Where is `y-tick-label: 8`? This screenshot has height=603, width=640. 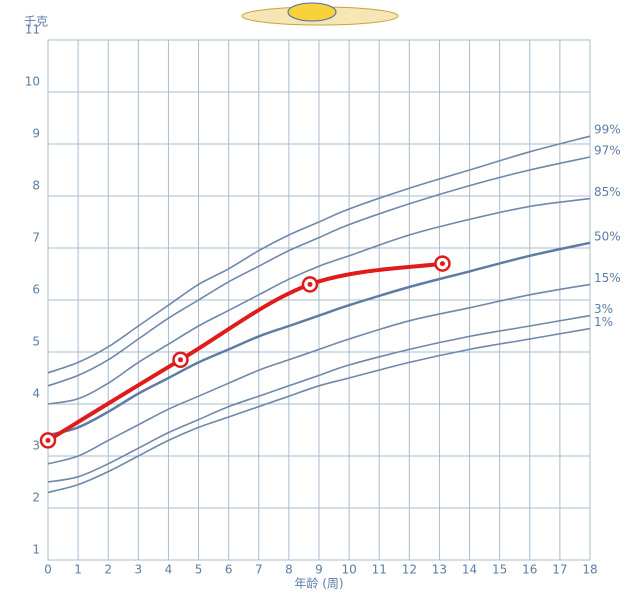
y-tick-label: 8 is located at coordinates (36, 186).